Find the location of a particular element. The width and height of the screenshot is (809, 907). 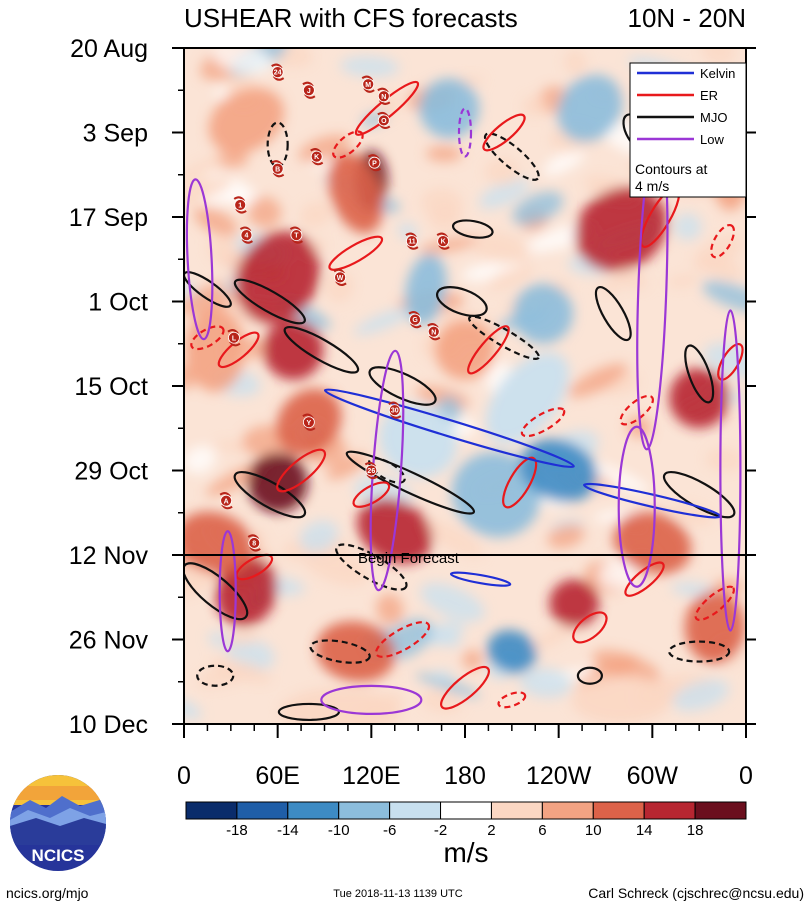

storm-label: O is located at coordinates (384, 121).